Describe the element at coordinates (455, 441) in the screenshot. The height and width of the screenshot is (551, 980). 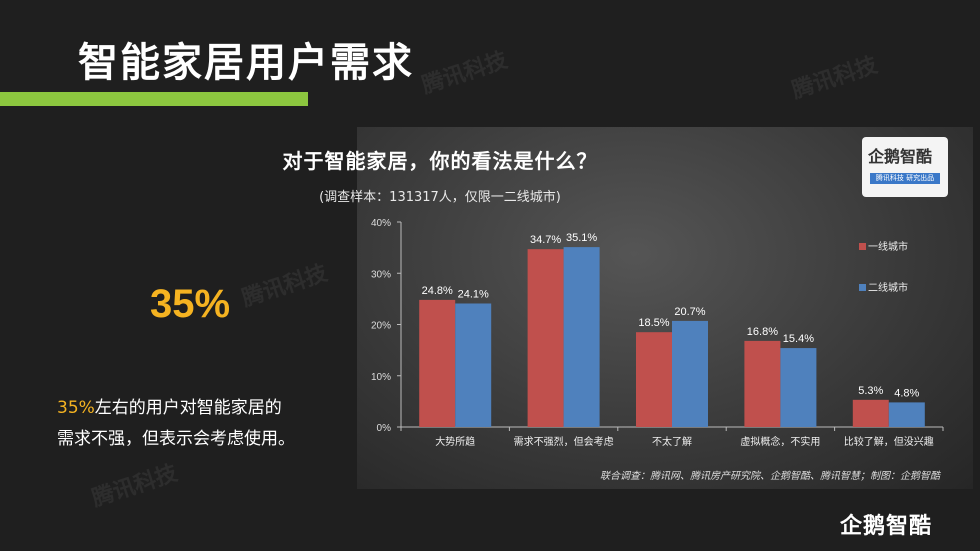
I see `x-tick-label: 大势所趋` at that location.